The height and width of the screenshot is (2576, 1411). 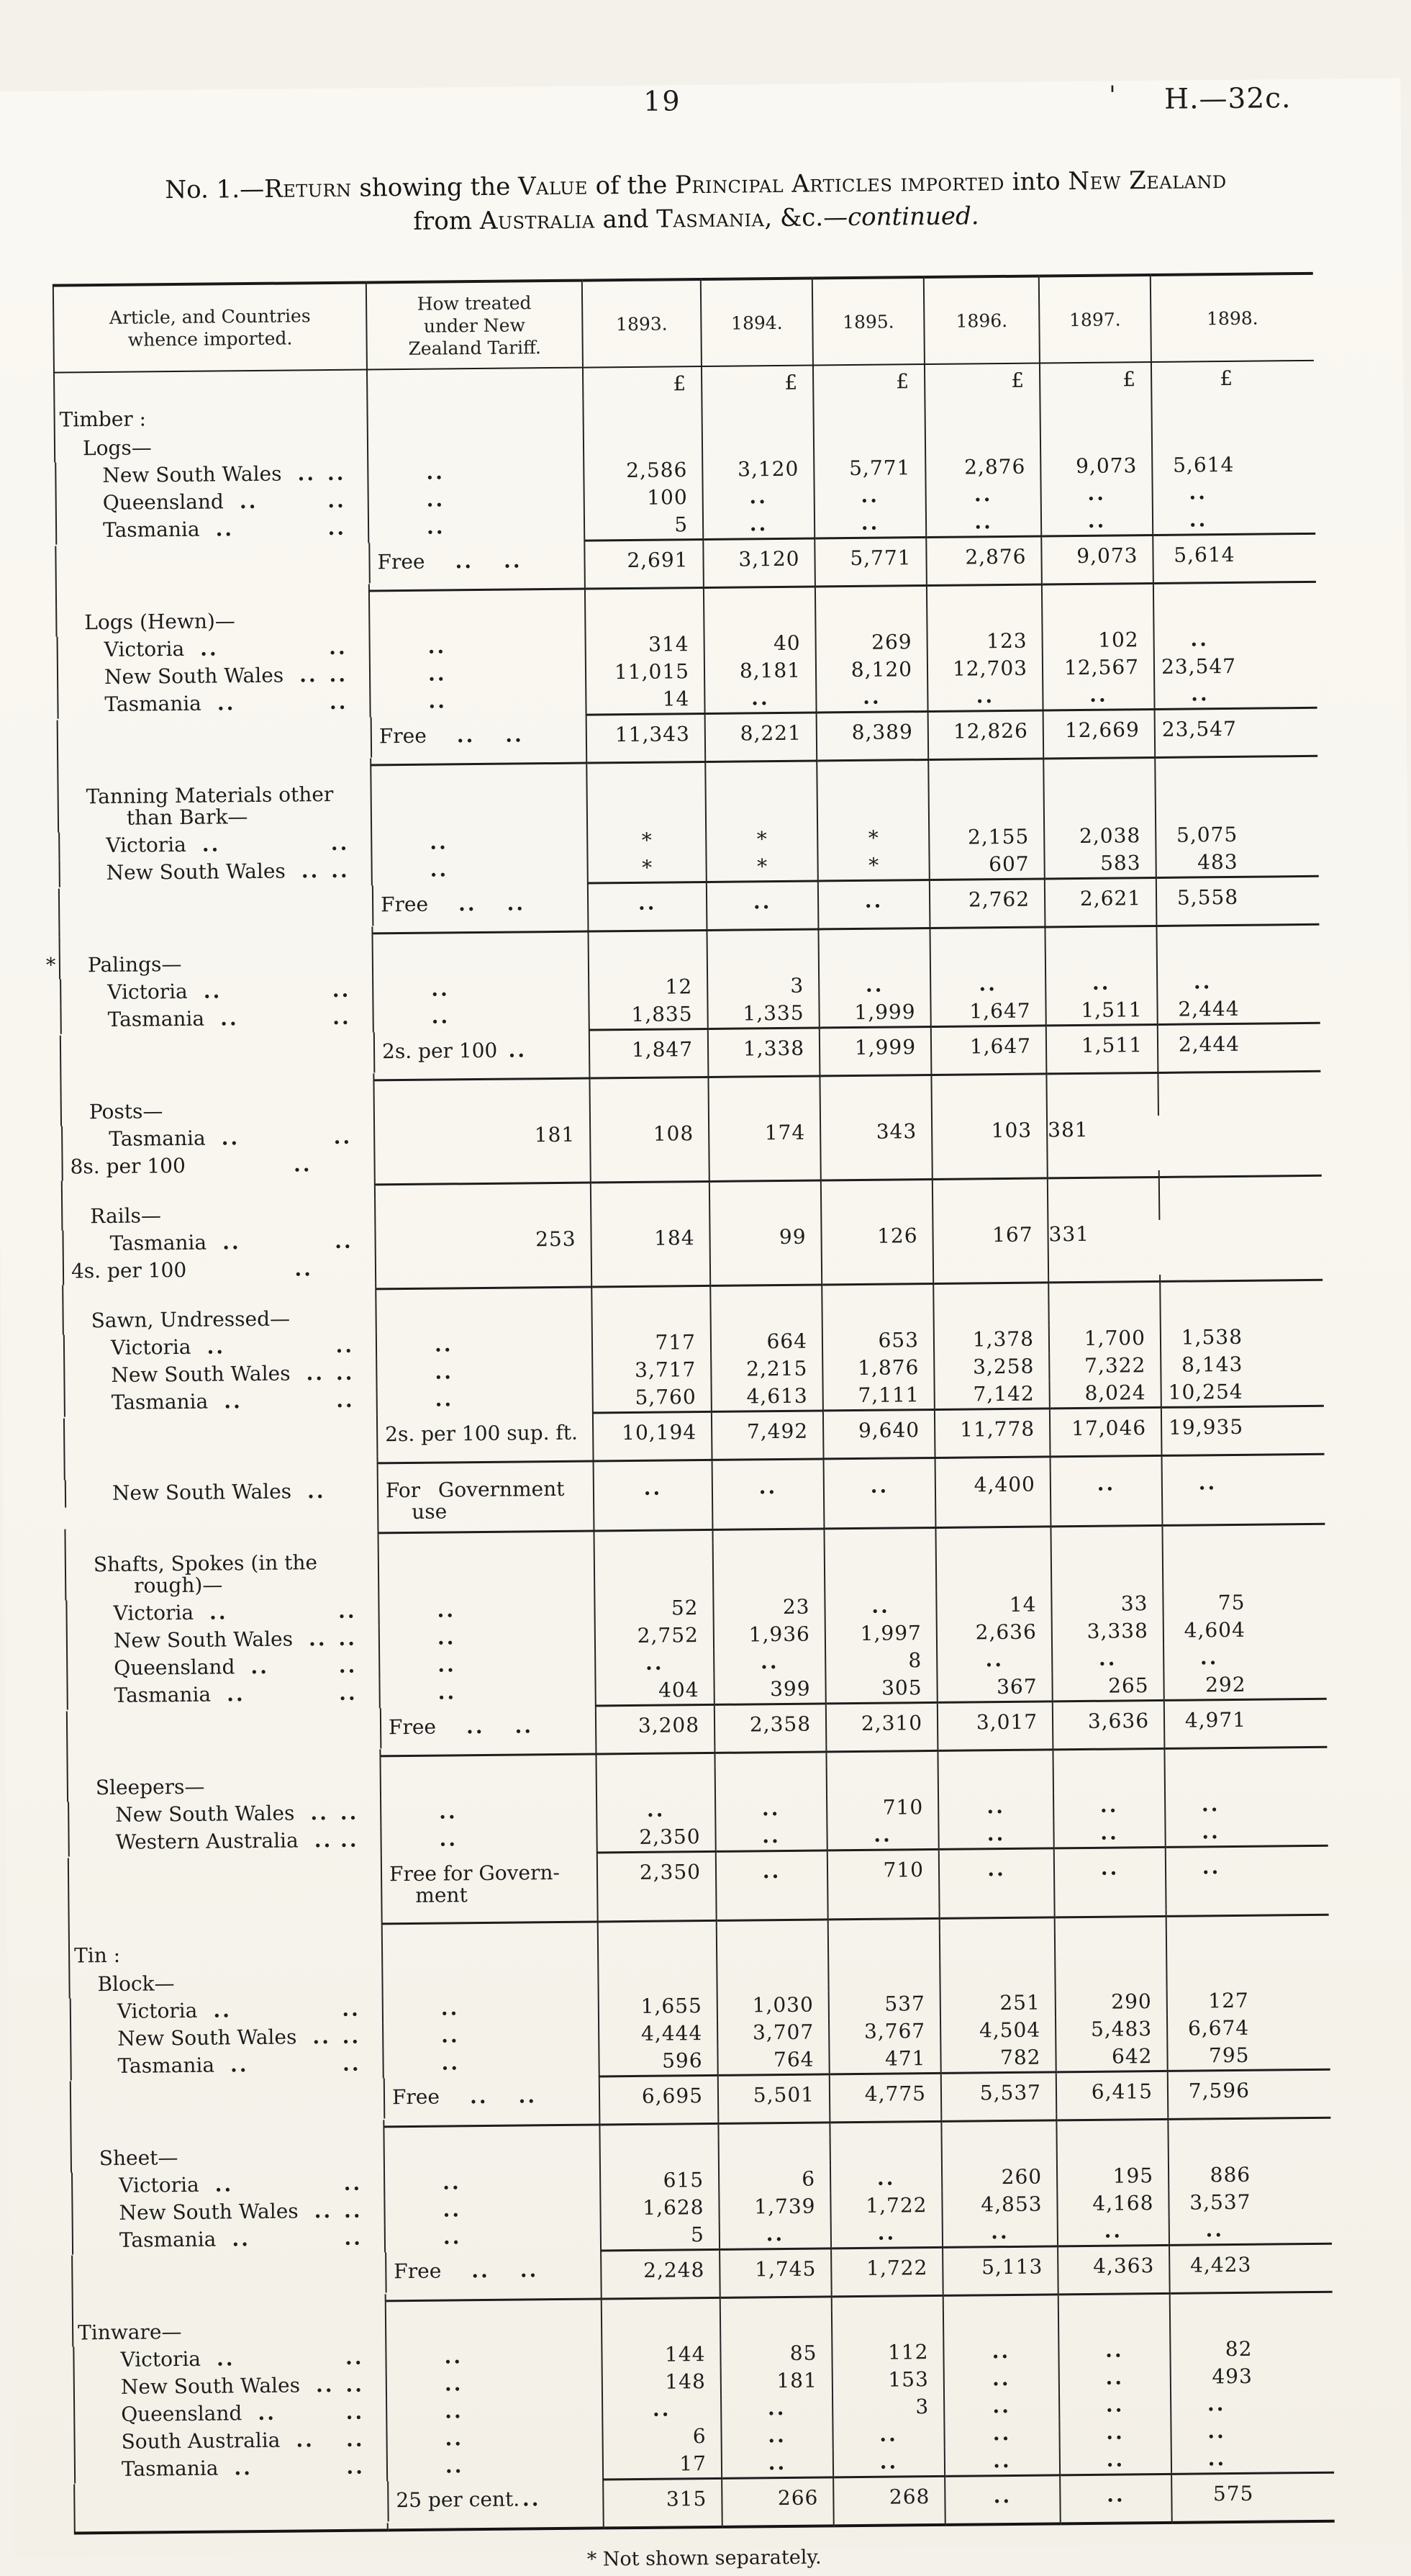 I want to click on tariff-cell: .., so click(x=477, y=527).